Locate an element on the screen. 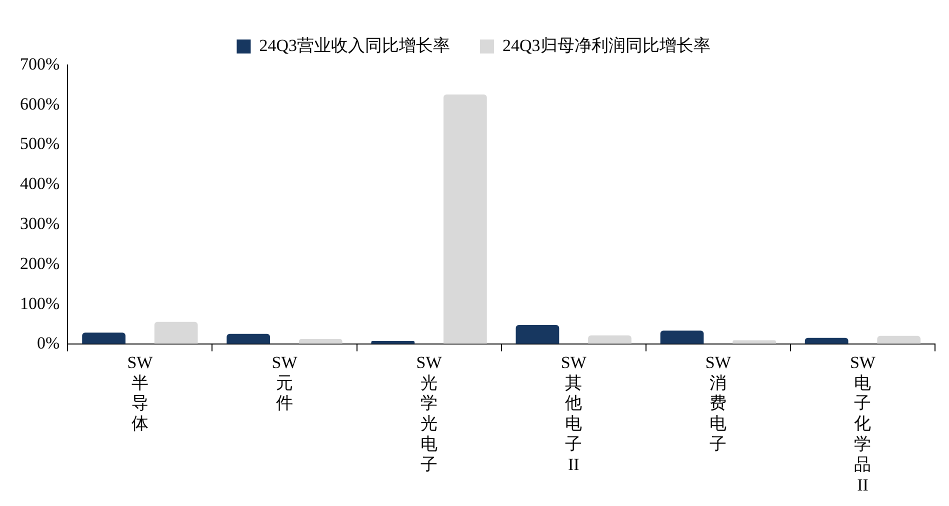  y-tick-label: 600% is located at coordinates (40, 104).